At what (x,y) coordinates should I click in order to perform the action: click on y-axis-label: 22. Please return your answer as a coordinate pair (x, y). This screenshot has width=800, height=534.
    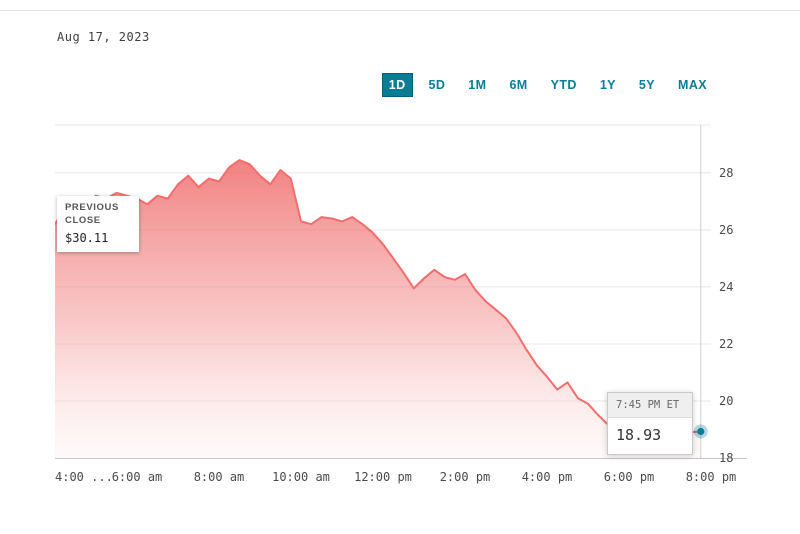
    Looking at the image, I should click on (726, 344).